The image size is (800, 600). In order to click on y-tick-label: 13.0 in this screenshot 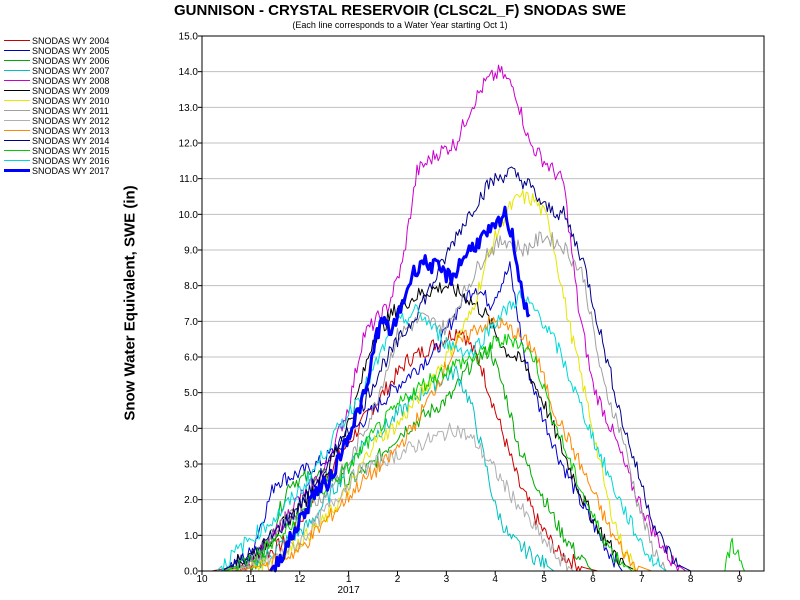, I will do `click(189, 108)`.